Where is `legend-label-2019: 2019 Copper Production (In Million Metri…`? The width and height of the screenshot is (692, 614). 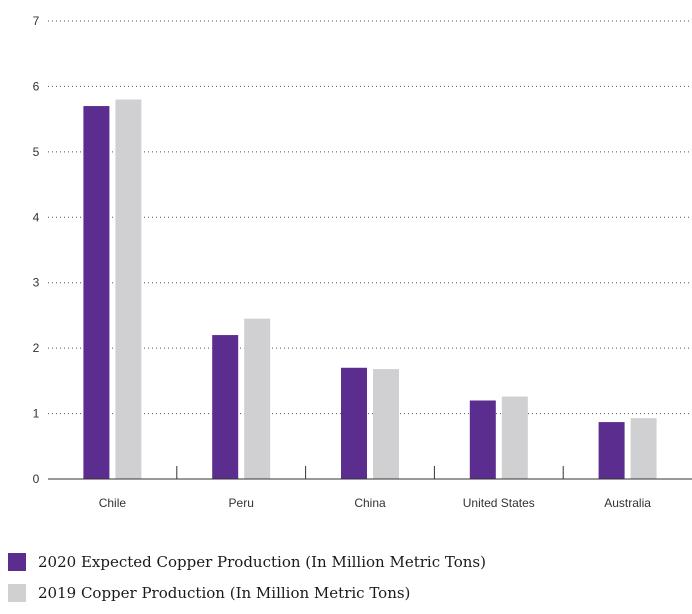
legend-label-2019: 2019 Copper Production (In Million Metri… is located at coordinates (224, 593).